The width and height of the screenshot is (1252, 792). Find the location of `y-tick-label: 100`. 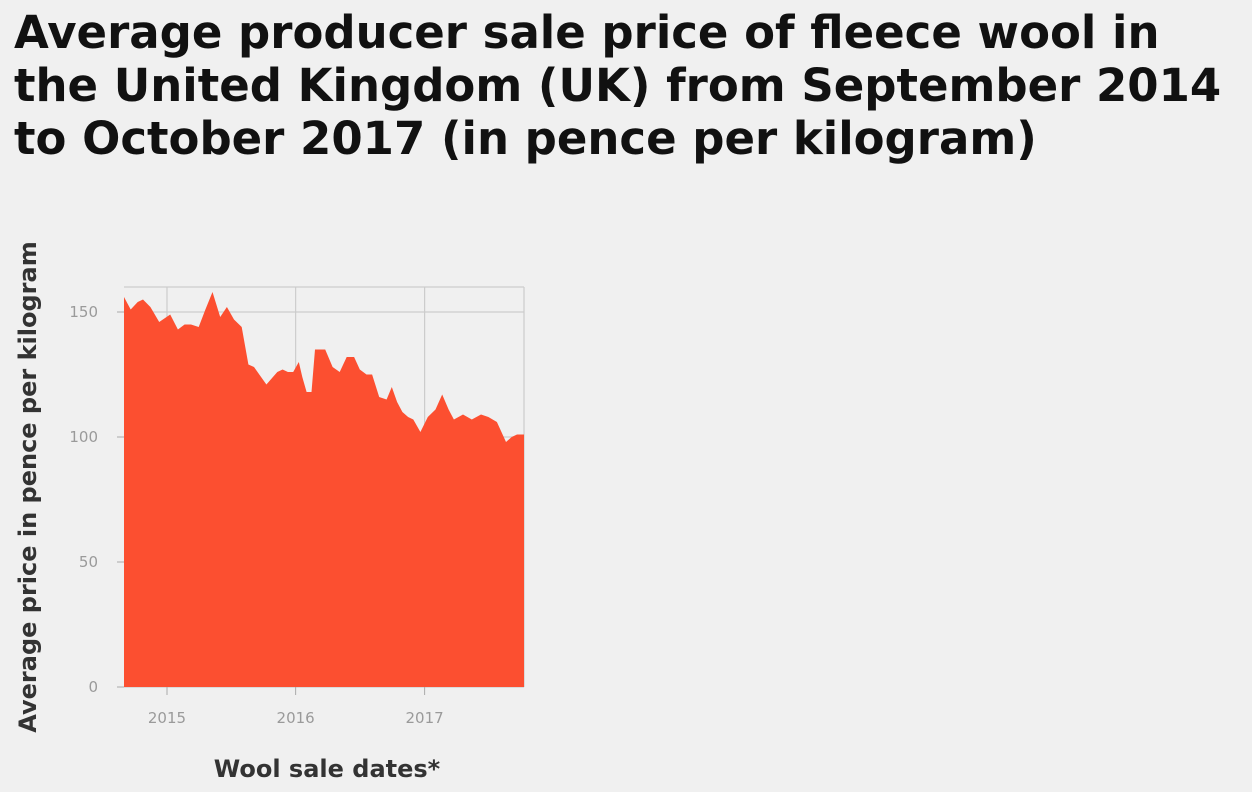

y-tick-label: 100 is located at coordinates (83, 437).